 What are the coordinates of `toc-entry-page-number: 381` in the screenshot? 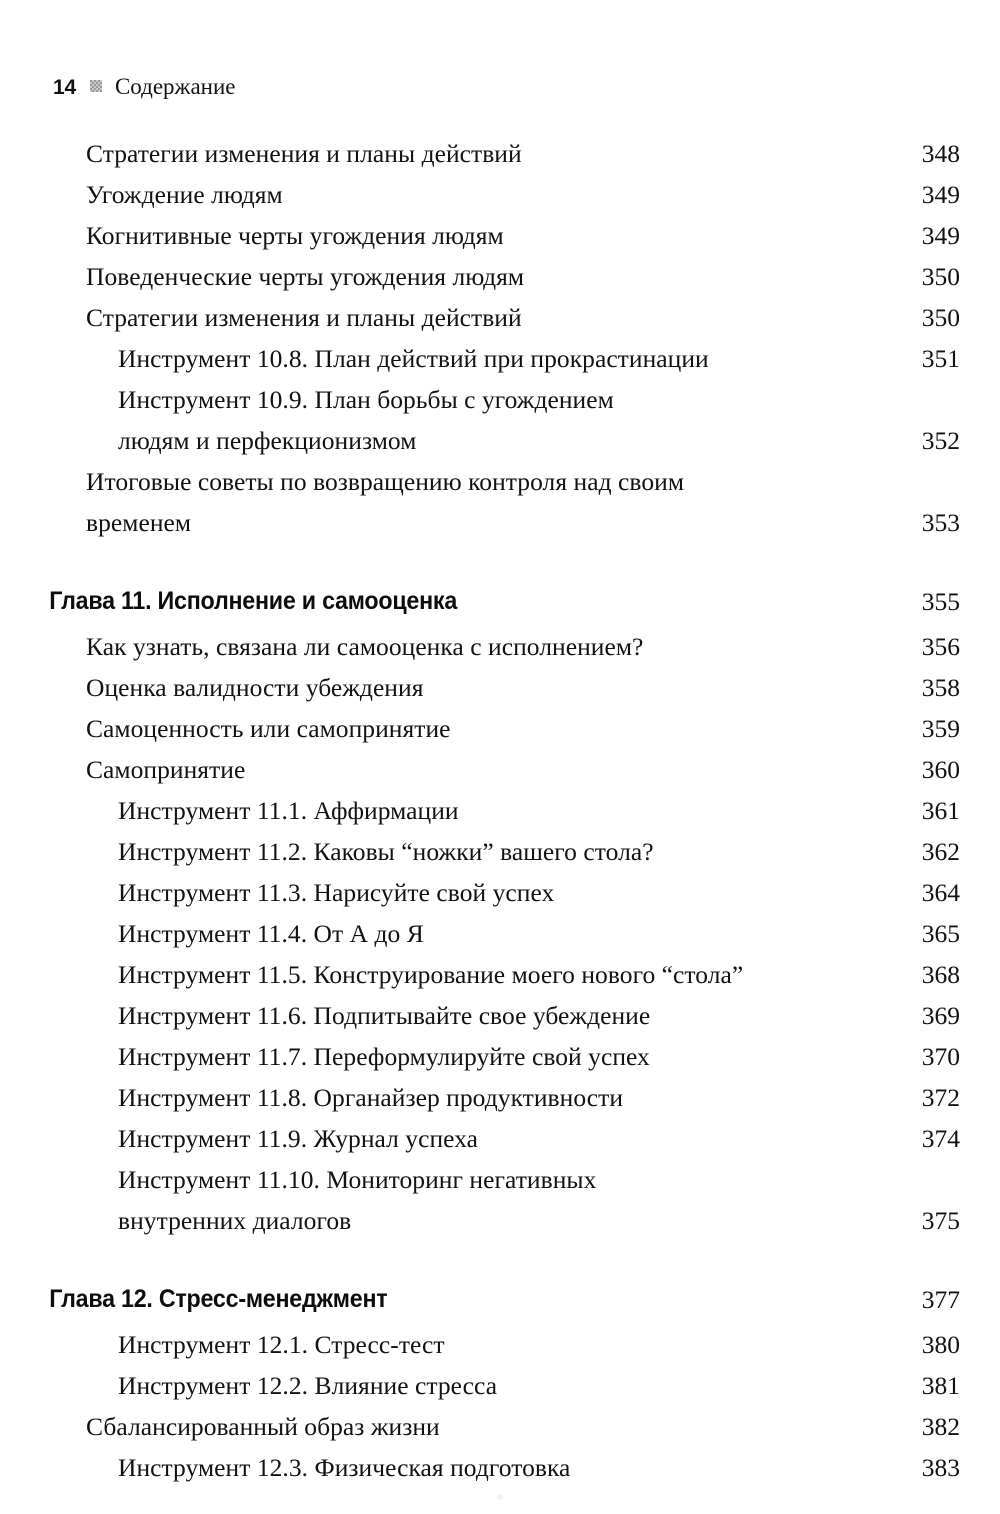 It's located at (940, 1385).